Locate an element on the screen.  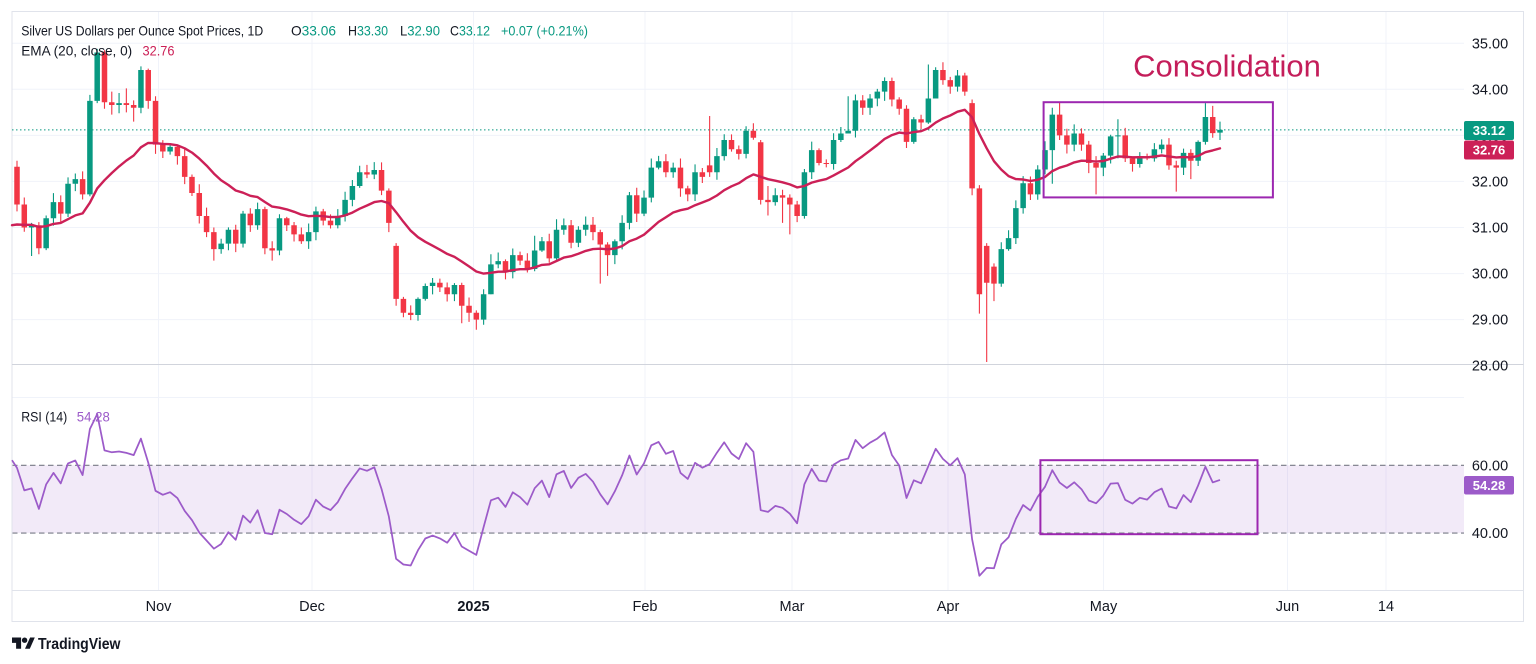
svg-text: 30.00 is located at coordinates (1490, 275).